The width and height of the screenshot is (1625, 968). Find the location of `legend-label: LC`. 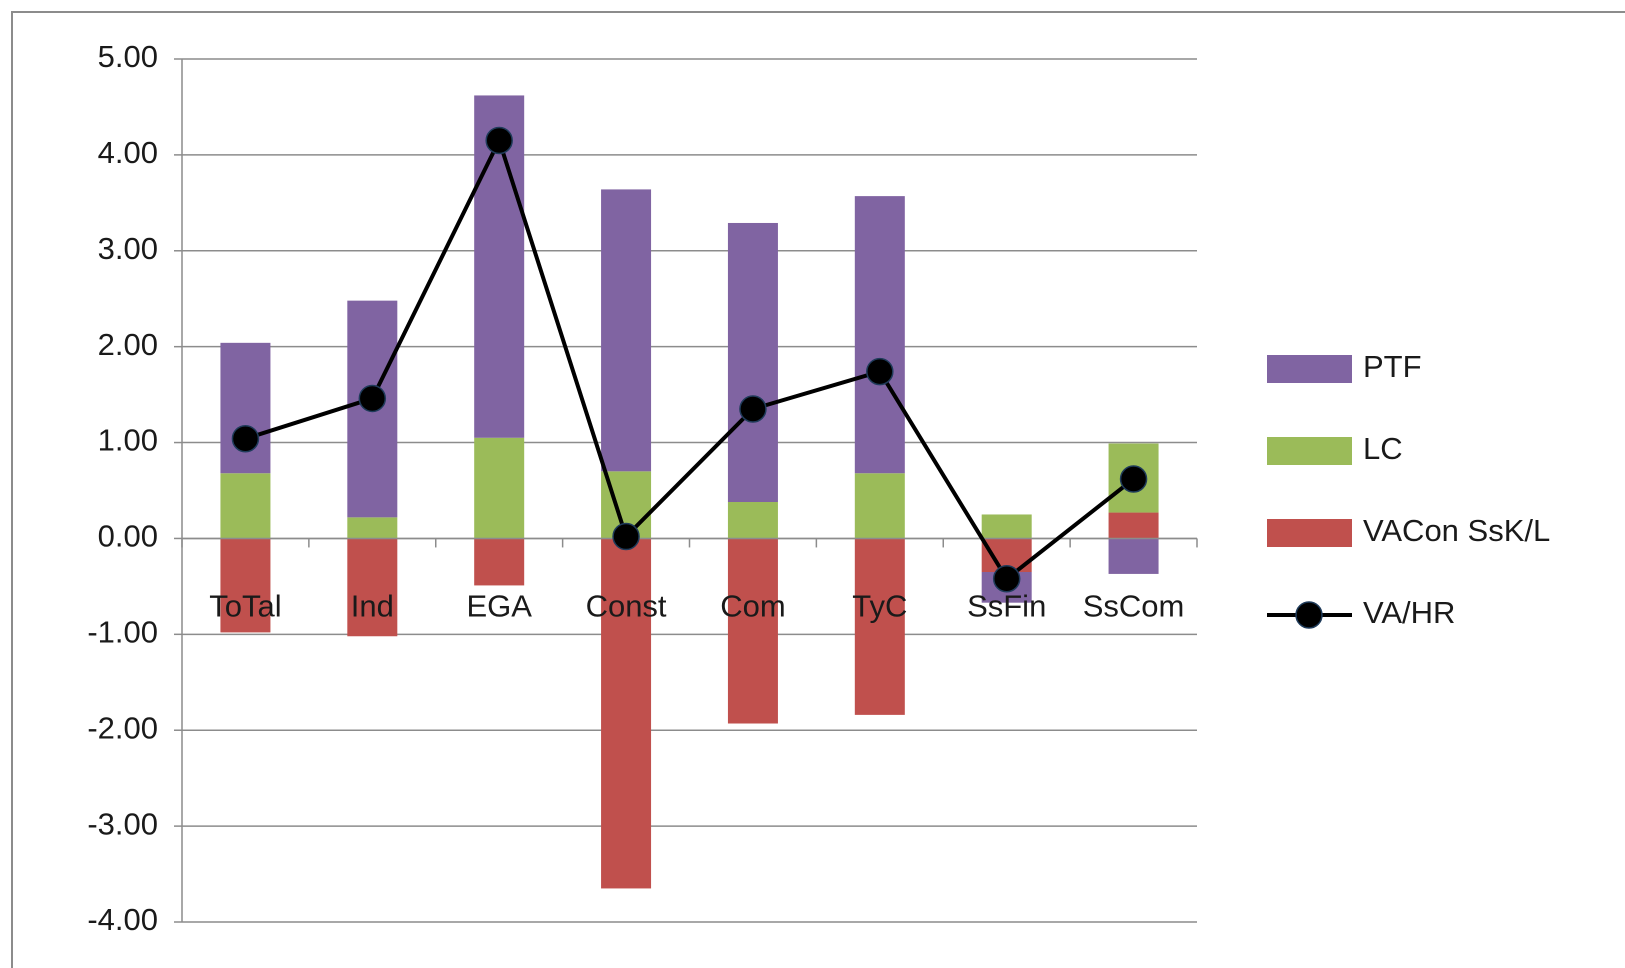

legend-label: LC is located at coordinates (1383, 448).